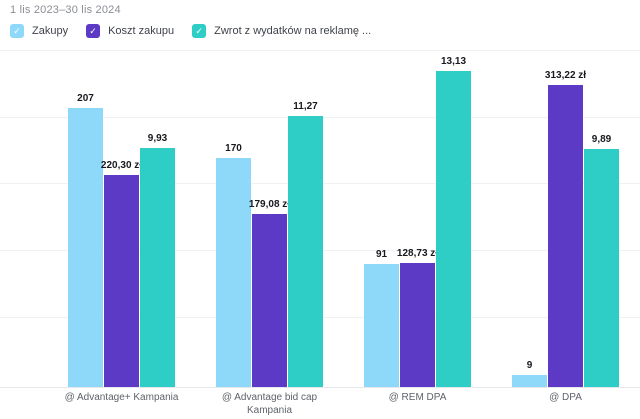  I want to click on legend-item-1: ✓ Koszt zakupu, so click(130, 31).